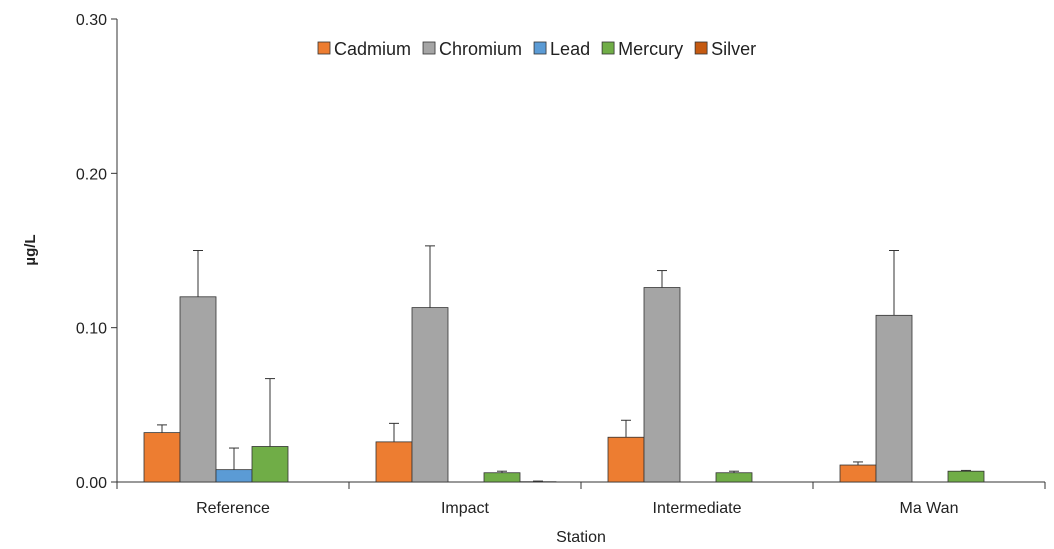 The image size is (1054, 549). What do you see at coordinates (324, 48) in the screenshot?
I see `legend-swatch-cadmium` at bounding box center [324, 48].